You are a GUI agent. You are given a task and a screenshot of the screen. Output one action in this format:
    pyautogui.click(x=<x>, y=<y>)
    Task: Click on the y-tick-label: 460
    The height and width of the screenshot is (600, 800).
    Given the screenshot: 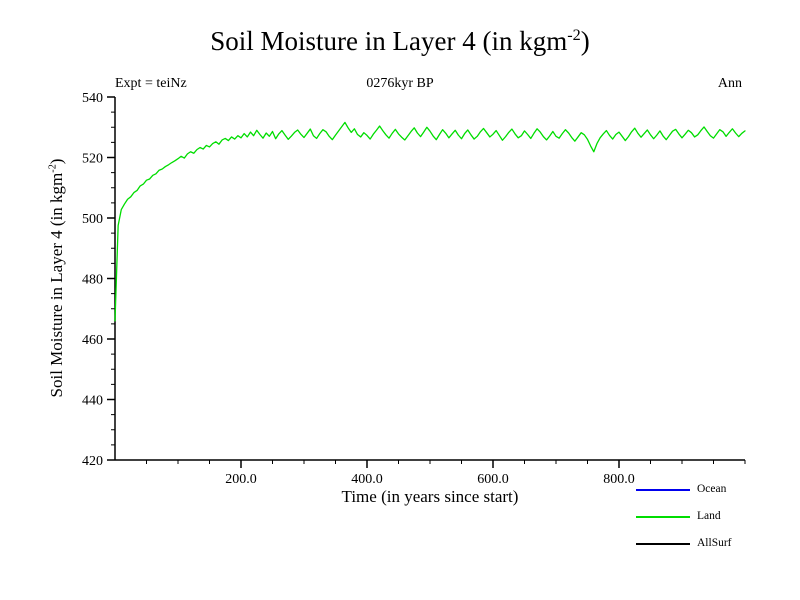 What is the action you would take?
    pyautogui.click(x=92, y=340)
    